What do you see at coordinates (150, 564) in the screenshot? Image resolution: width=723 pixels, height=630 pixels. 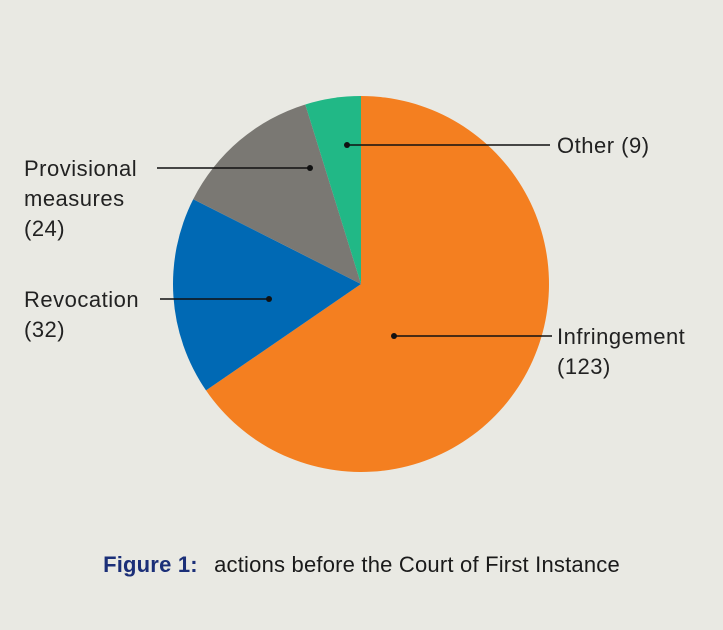 I see `caption-prefix: Figure 1:` at bounding box center [150, 564].